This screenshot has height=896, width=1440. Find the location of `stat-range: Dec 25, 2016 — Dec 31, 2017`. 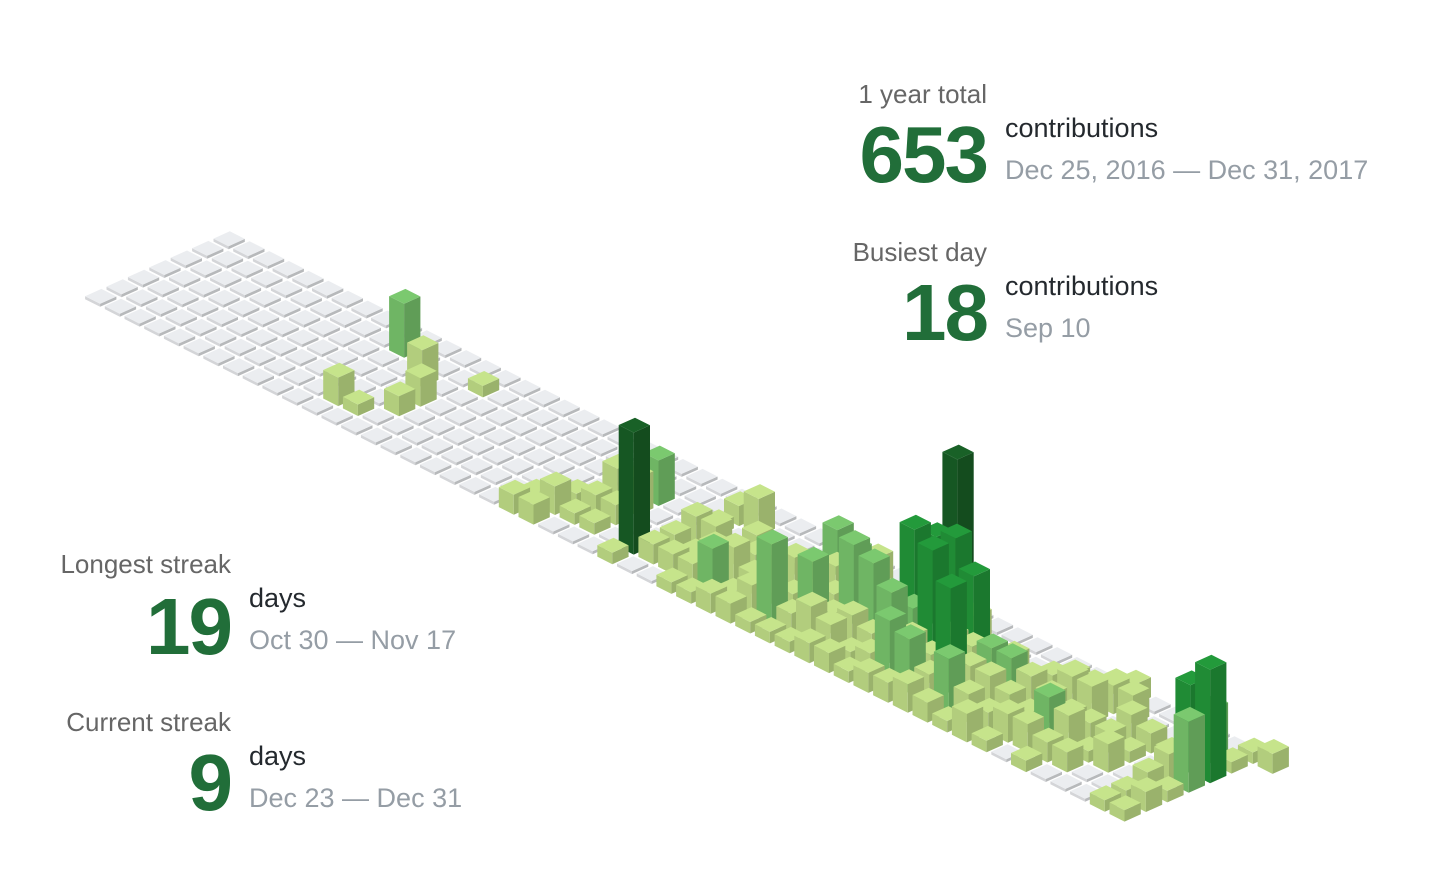

stat-range: Dec 25, 2016 — Dec 31, 2017 is located at coordinates (1186, 170).